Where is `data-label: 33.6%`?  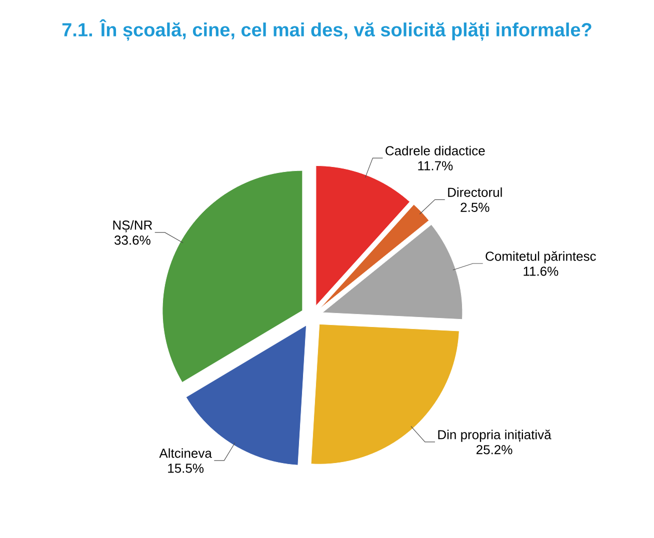 data-label: 33.6% is located at coordinates (132, 240).